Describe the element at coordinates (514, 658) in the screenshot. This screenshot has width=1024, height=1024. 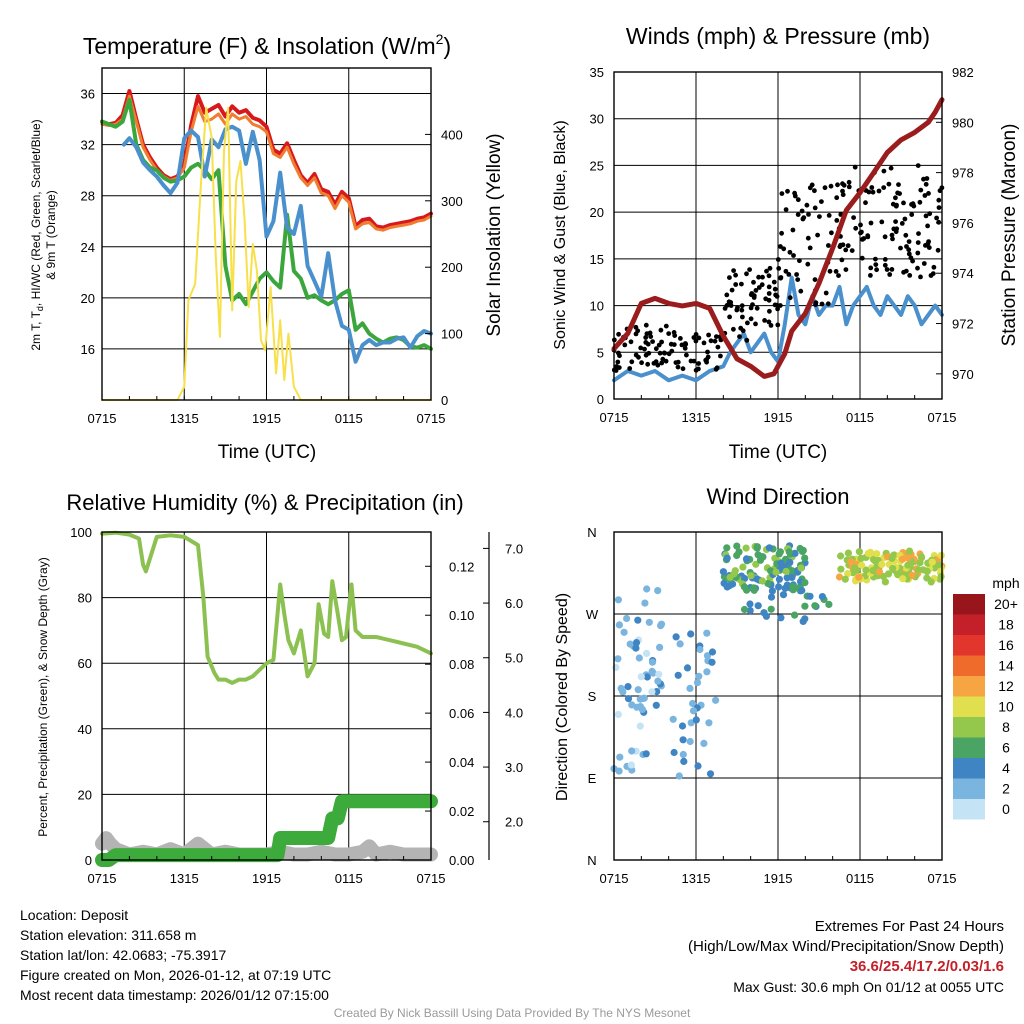
I see `snow-tick-label: 5.0` at that location.